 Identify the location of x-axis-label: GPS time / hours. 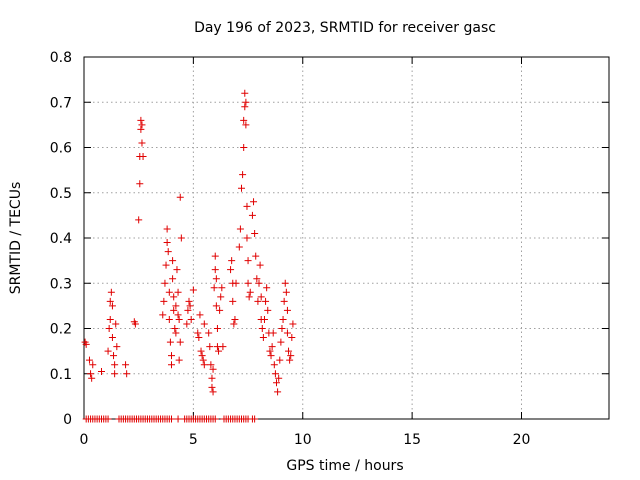
(344, 466).